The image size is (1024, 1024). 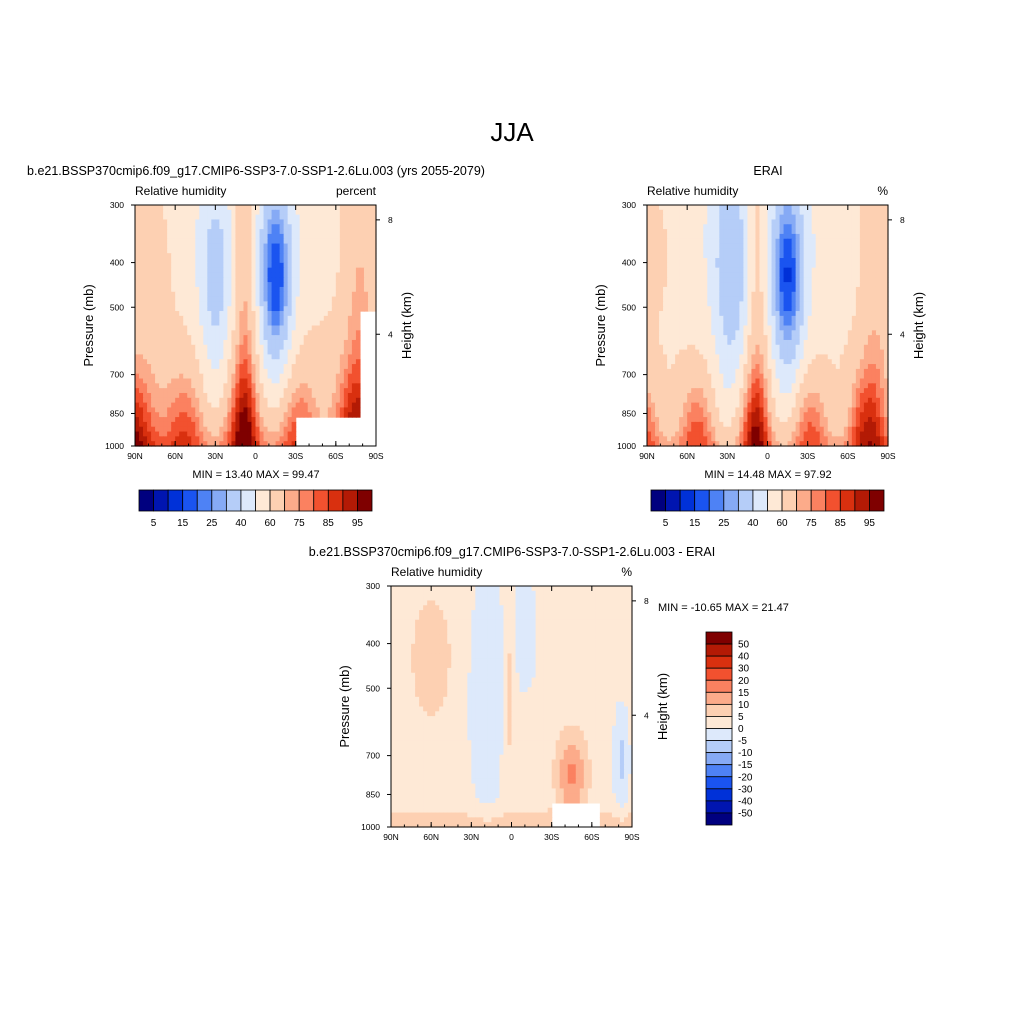 What do you see at coordinates (390, 220) in the screenshot?
I see `y-right-tick-label: 8` at bounding box center [390, 220].